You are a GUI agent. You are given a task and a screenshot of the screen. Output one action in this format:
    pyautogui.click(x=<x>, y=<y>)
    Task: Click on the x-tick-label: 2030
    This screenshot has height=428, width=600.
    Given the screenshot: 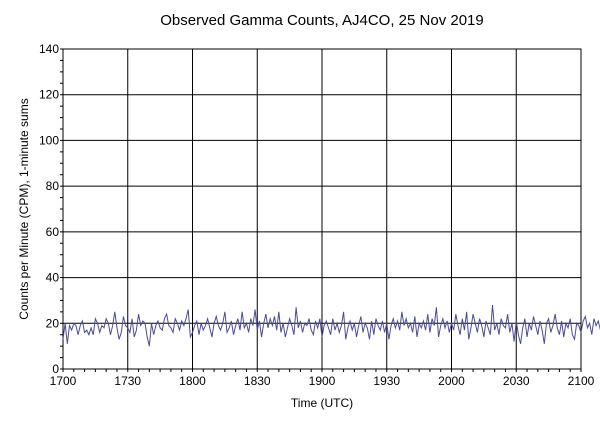 What is the action you would take?
    pyautogui.click(x=516, y=381)
    